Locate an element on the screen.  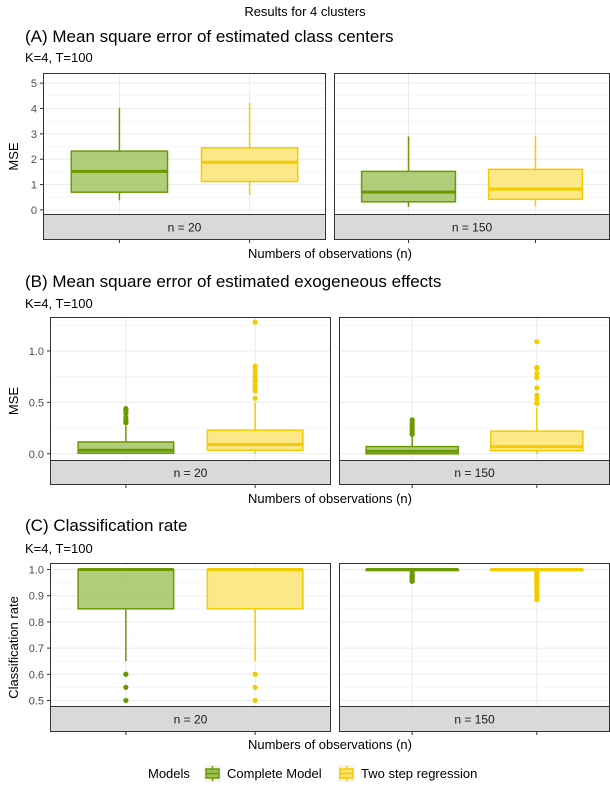
y-tick-label: 0.7 is located at coordinates (36, 649).